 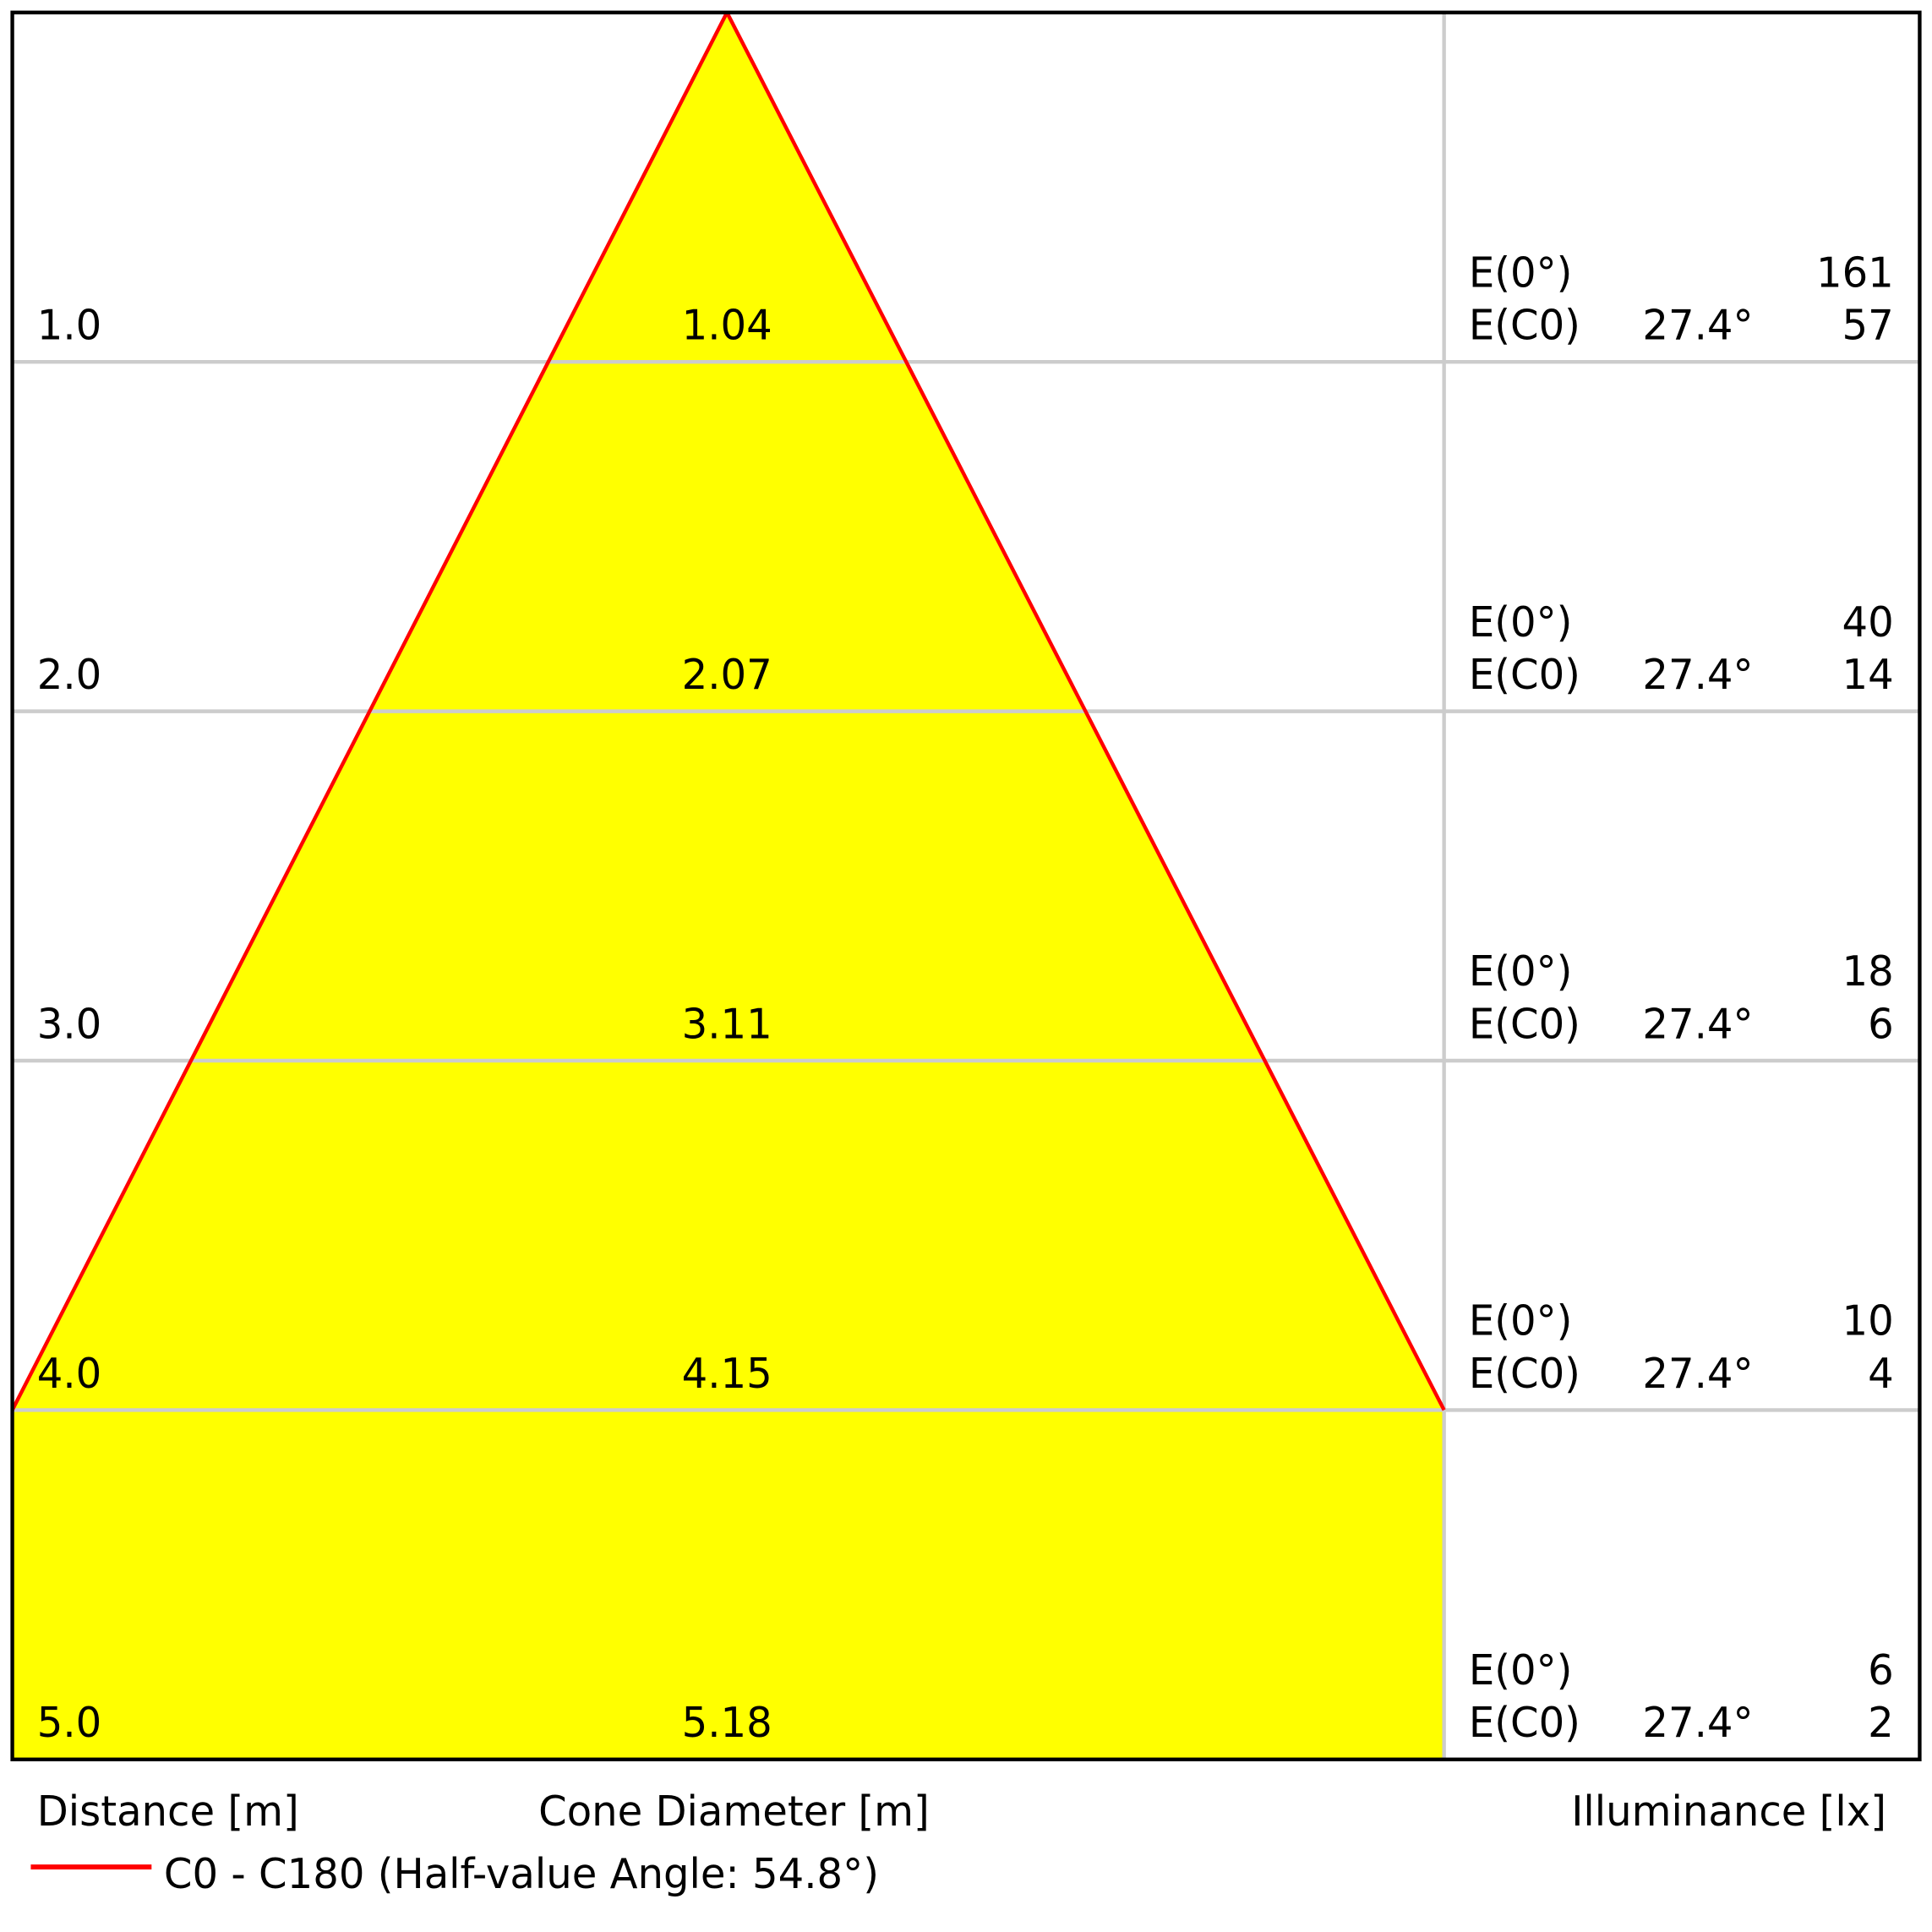 What do you see at coordinates (1881, 1373) in the screenshot?
I see `ec0-value: 4` at bounding box center [1881, 1373].